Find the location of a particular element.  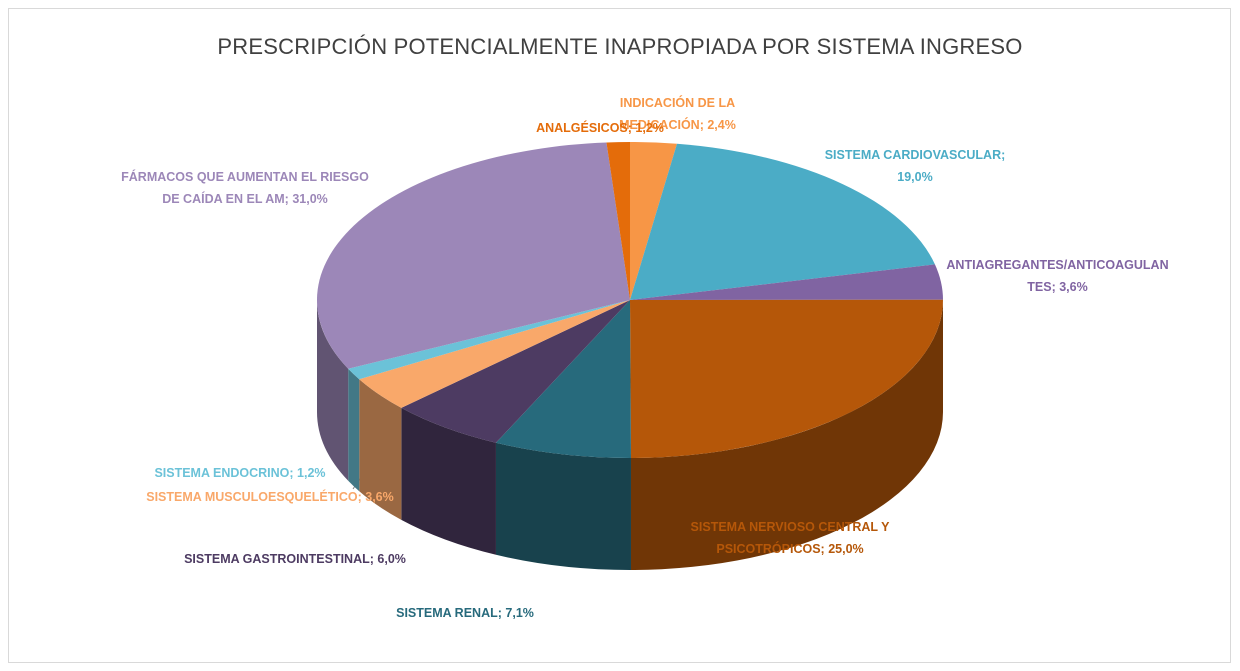

data-label: SISTEMA MUSCULOESQUELÉTICO; 3,6% is located at coordinates (270, 497).